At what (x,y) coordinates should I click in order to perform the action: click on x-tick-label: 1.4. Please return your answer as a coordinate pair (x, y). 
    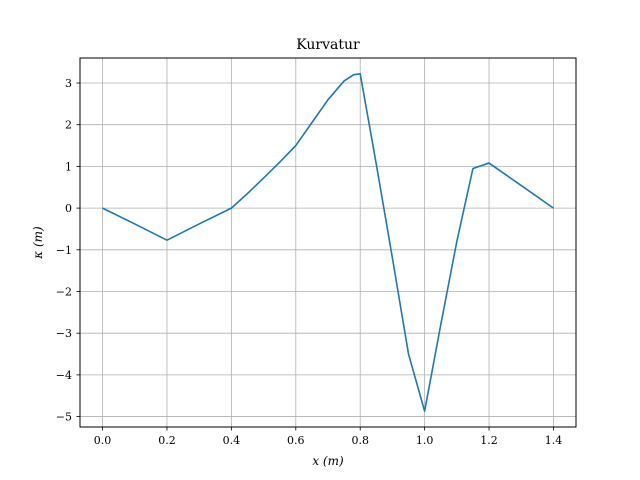
    Looking at the image, I should click on (554, 440).